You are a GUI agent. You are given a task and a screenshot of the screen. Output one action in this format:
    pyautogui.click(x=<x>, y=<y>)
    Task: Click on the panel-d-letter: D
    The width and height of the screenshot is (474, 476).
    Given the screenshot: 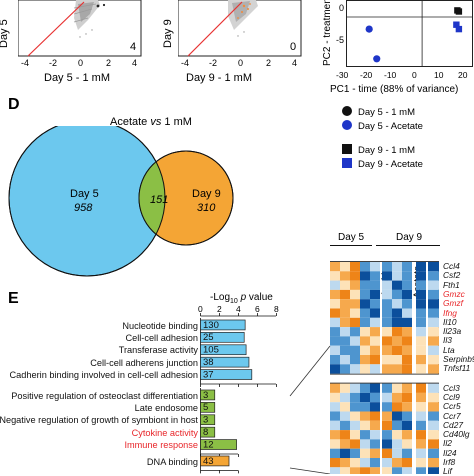 What is the action you would take?
    pyautogui.click(x=14, y=104)
    